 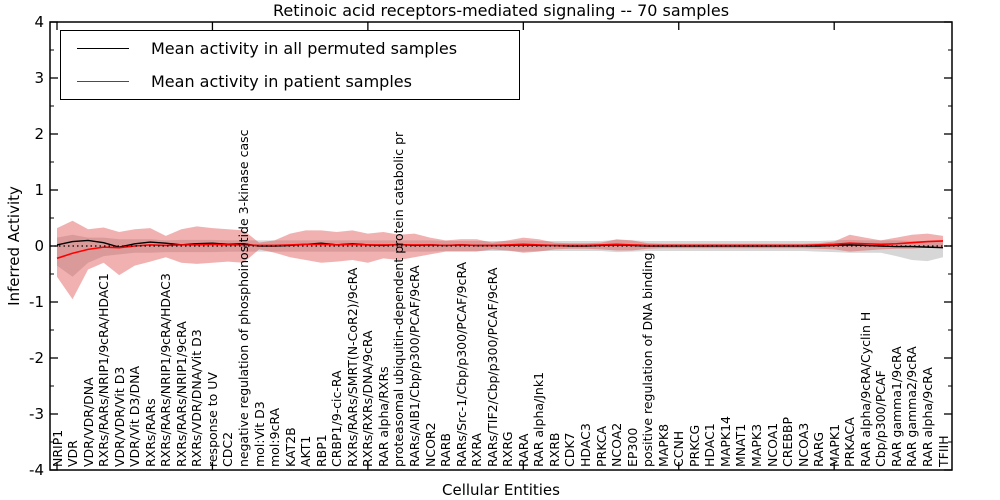 I want to click on patient-range-band, so click(x=500, y=260).